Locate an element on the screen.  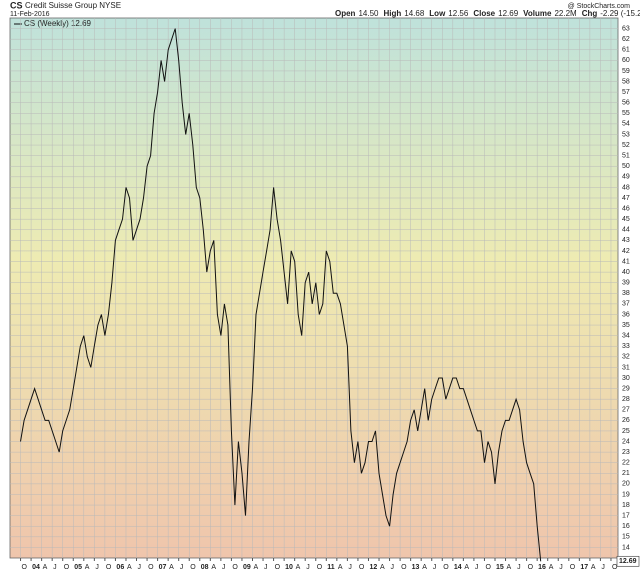
x-tick-label: 04 is located at coordinates (36, 567).